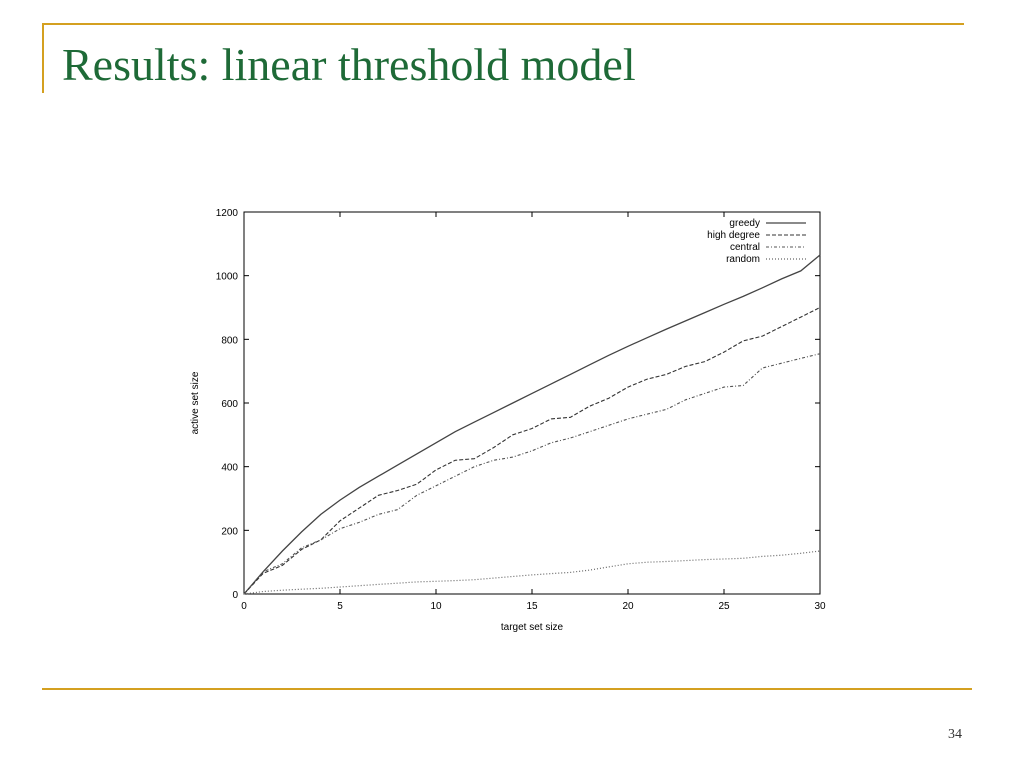 The height and width of the screenshot is (768, 1024). What do you see at coordinates (507, 689) in the screenshot?
I see `bottom-accent-rule` at bounding box center [507, 689].